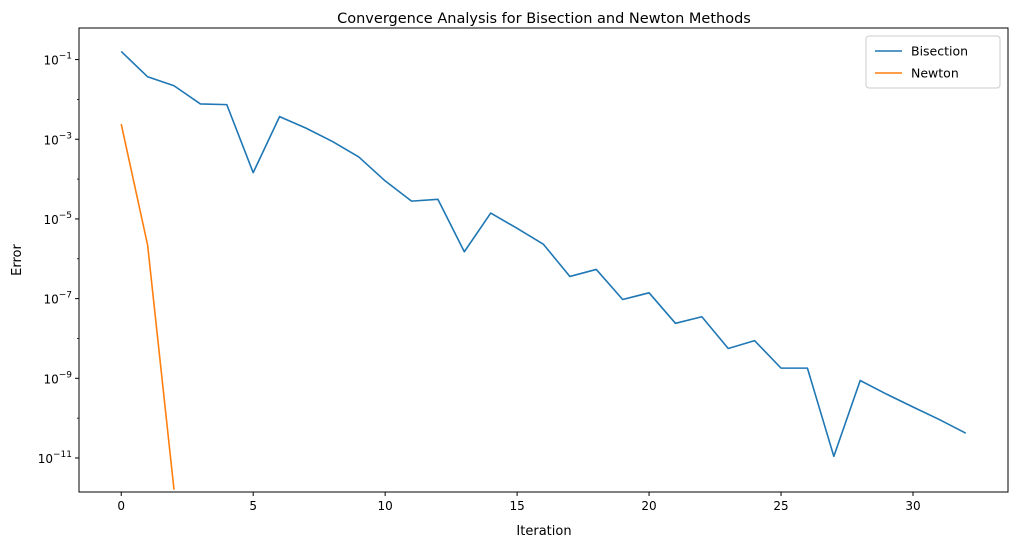 The height and width of the screenshot is (547, 1018). I want to click on x-tick-label: 10, so click(385, 506).